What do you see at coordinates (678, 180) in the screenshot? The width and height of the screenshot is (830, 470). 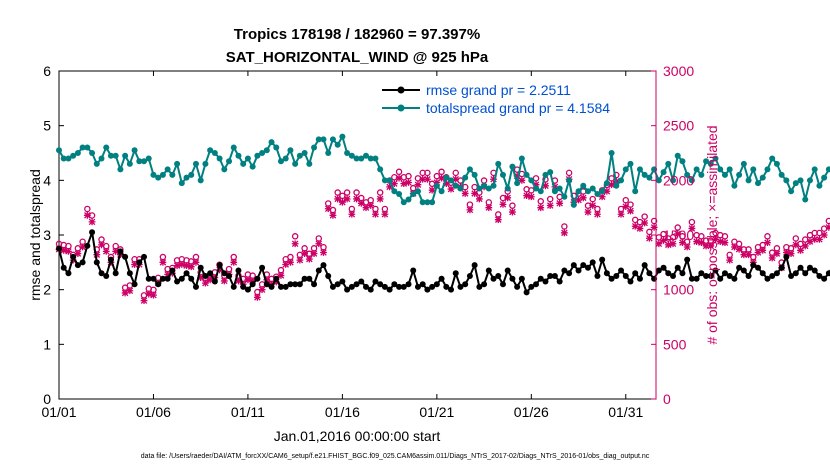 I see `y-tick-right-label: 2000` at bounding box center [678, 180].